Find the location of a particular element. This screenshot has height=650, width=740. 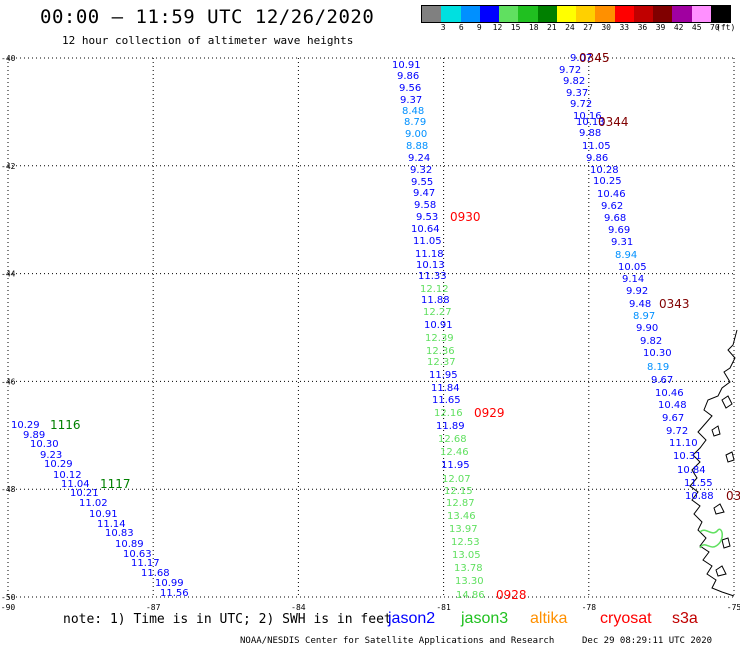

wave-height-value: 12.87 is located at coordinates (460, 503).